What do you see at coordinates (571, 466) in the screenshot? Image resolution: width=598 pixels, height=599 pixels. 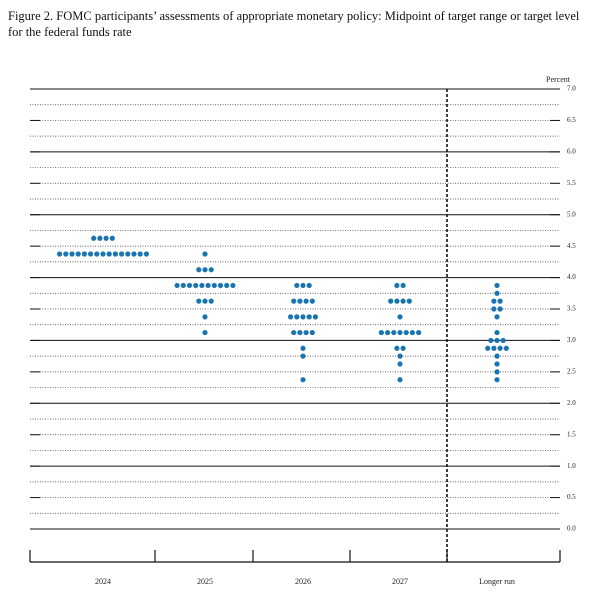 I see `y-tick-label: 1.0` at bounding box center [571, 466].